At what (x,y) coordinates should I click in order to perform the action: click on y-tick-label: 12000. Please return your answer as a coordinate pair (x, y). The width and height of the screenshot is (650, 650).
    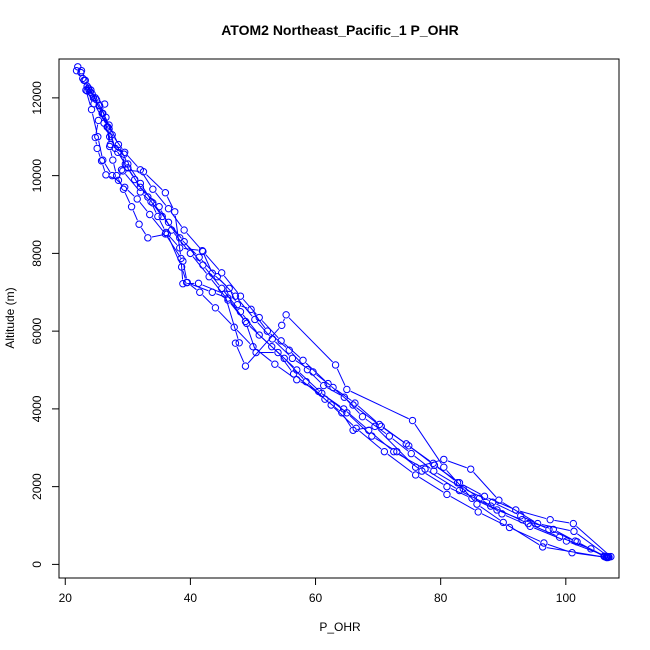
    Looking at the image, I should click on (37, 98).